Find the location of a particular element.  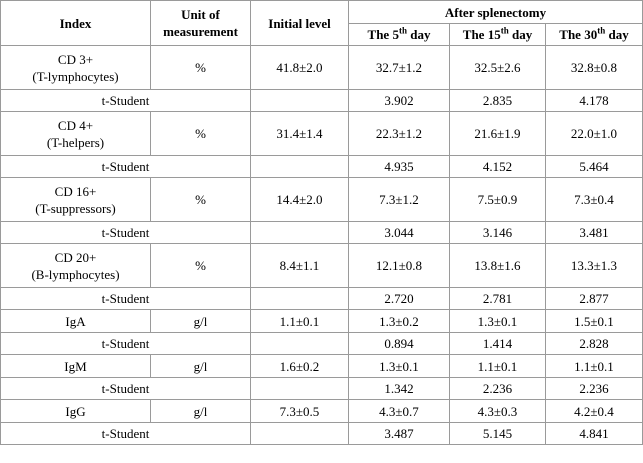

header-cell: Initial level is located at coordinates (299, 23).